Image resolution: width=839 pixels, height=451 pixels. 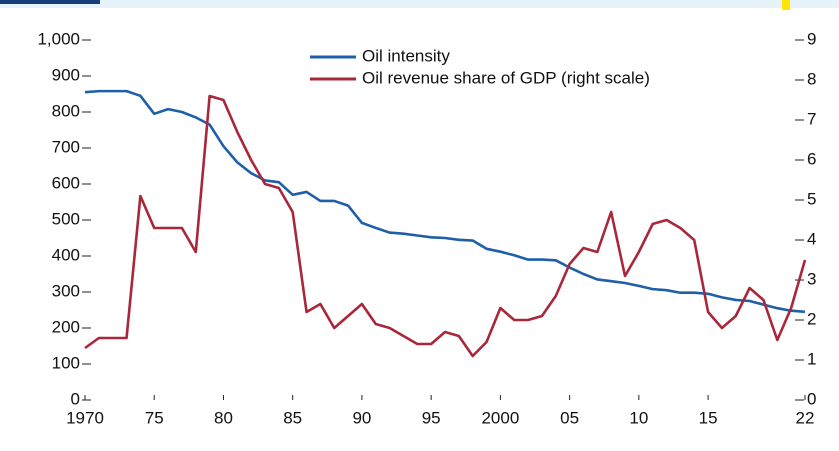 I want to click on y-tick-label: 600, so click(x=66, y=182).